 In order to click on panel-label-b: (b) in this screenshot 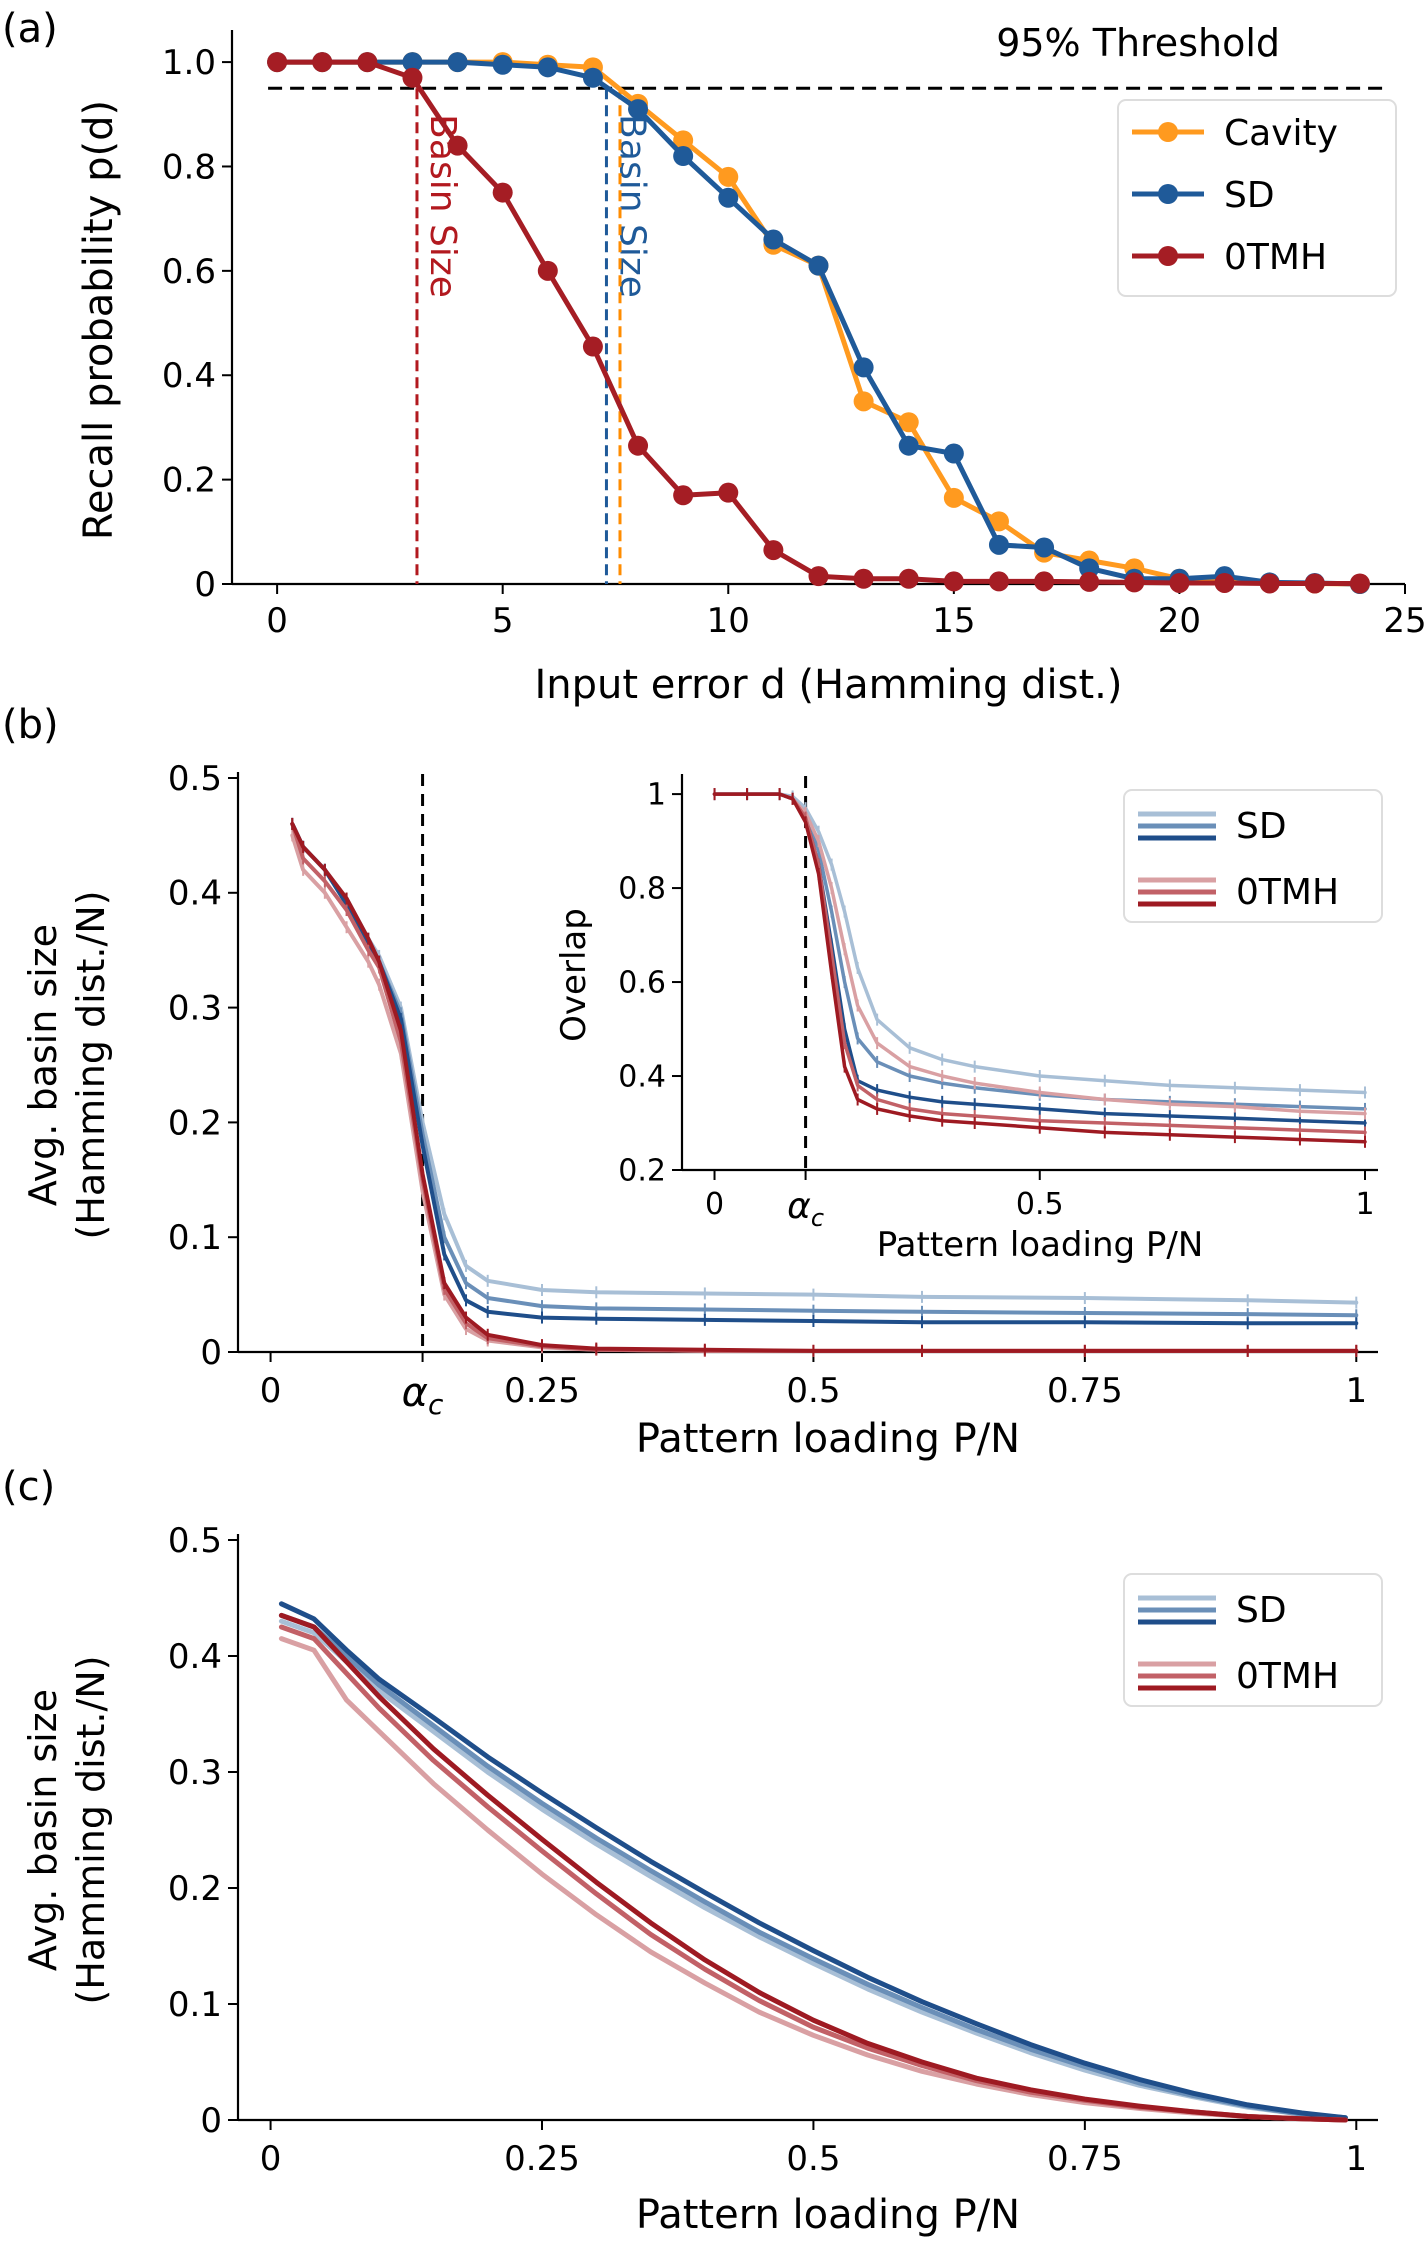, I will do `click(30, 725)`.